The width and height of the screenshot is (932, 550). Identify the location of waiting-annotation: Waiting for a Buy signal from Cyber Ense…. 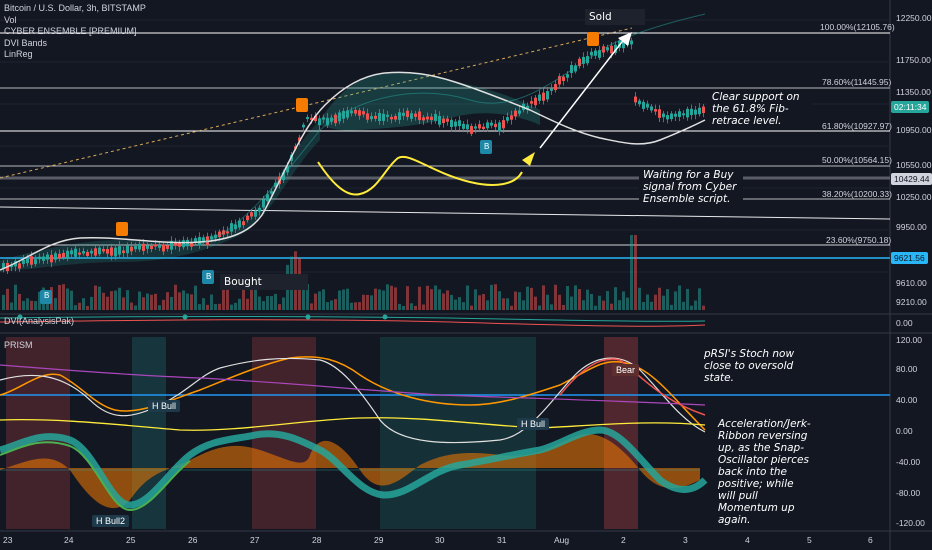
(691, 187).